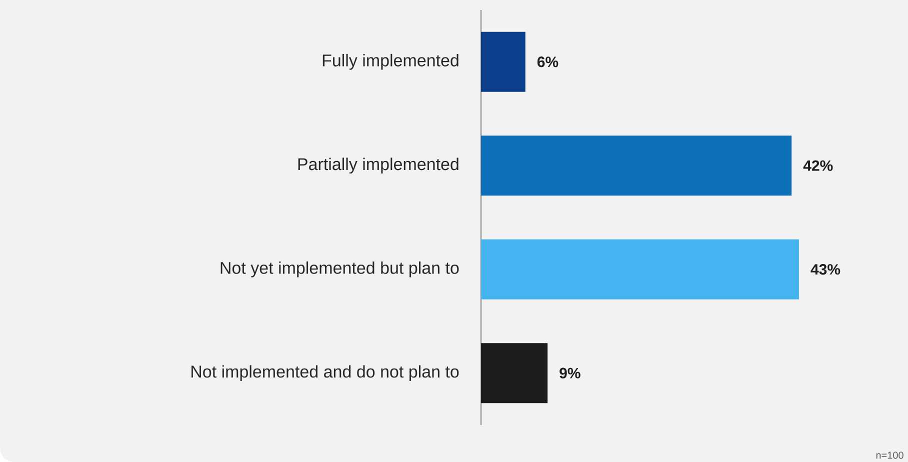 Image resolution: width=908 pixels, height=462 pixels. Describe the element at coordinates (325, 373) in the screenshot. I see `y-tick-label: Not implemented and do not plan to` at that location.